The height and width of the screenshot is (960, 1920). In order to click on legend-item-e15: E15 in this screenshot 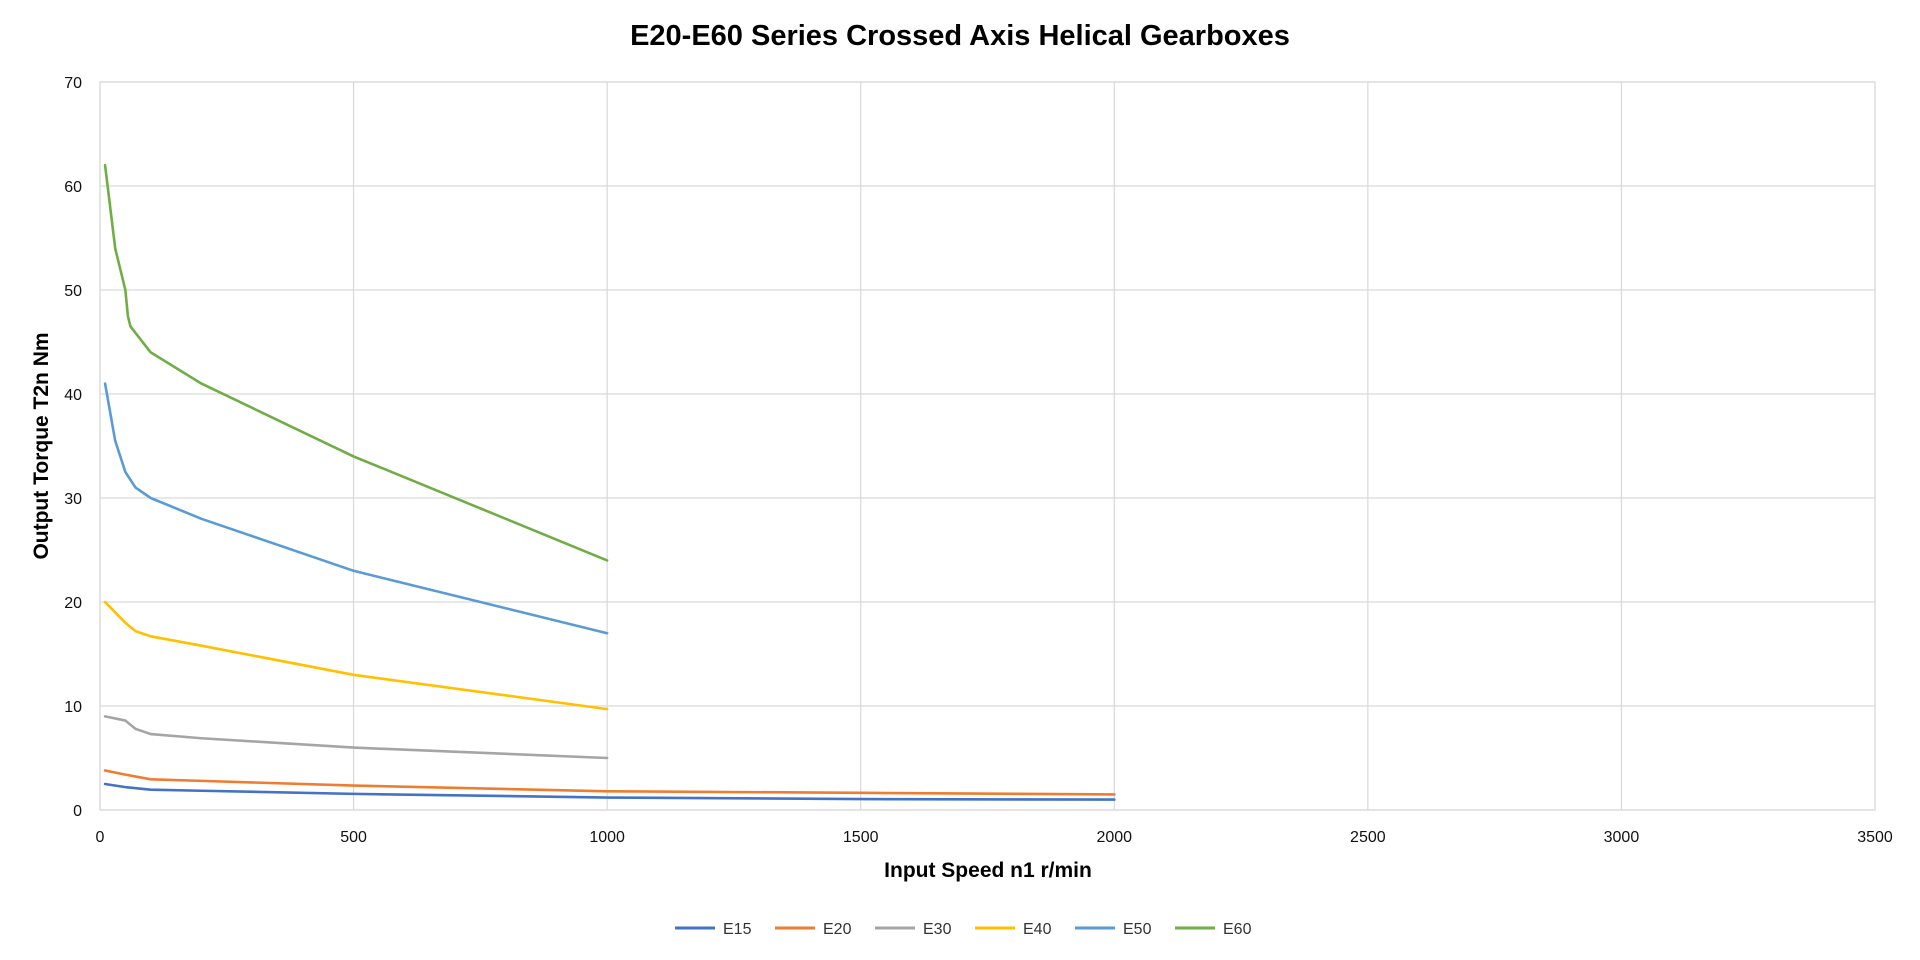, I will do `click(713, 929)`.